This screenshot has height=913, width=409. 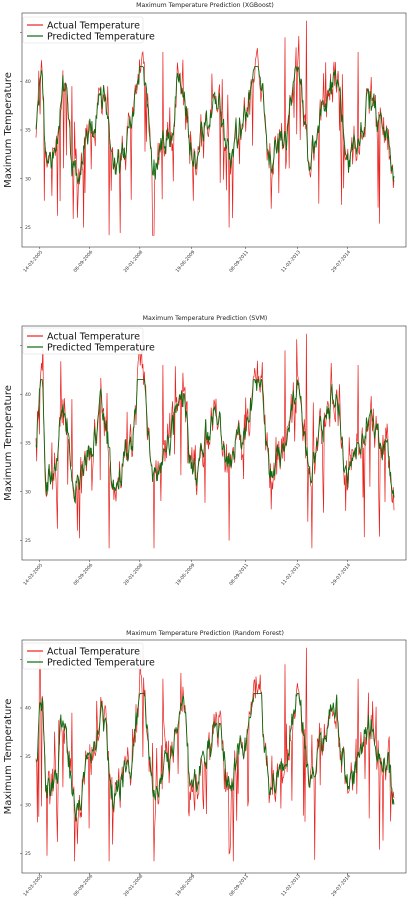 What do you see at coordinates (205, 318) in the screenshot?
I see `chart-title: Maximum Temperature Prediction (SVM)` at bounding box center [205, 318].